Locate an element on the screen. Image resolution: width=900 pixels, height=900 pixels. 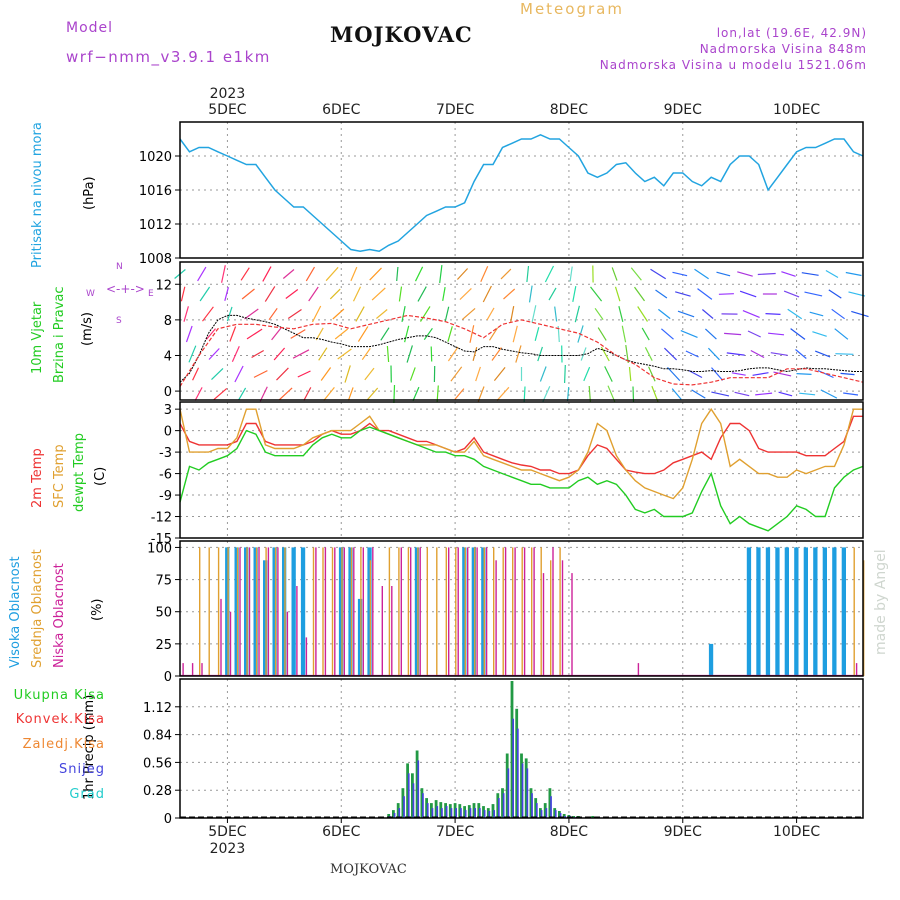
ytick-label: 1008 is located at coordinates (155, 259).